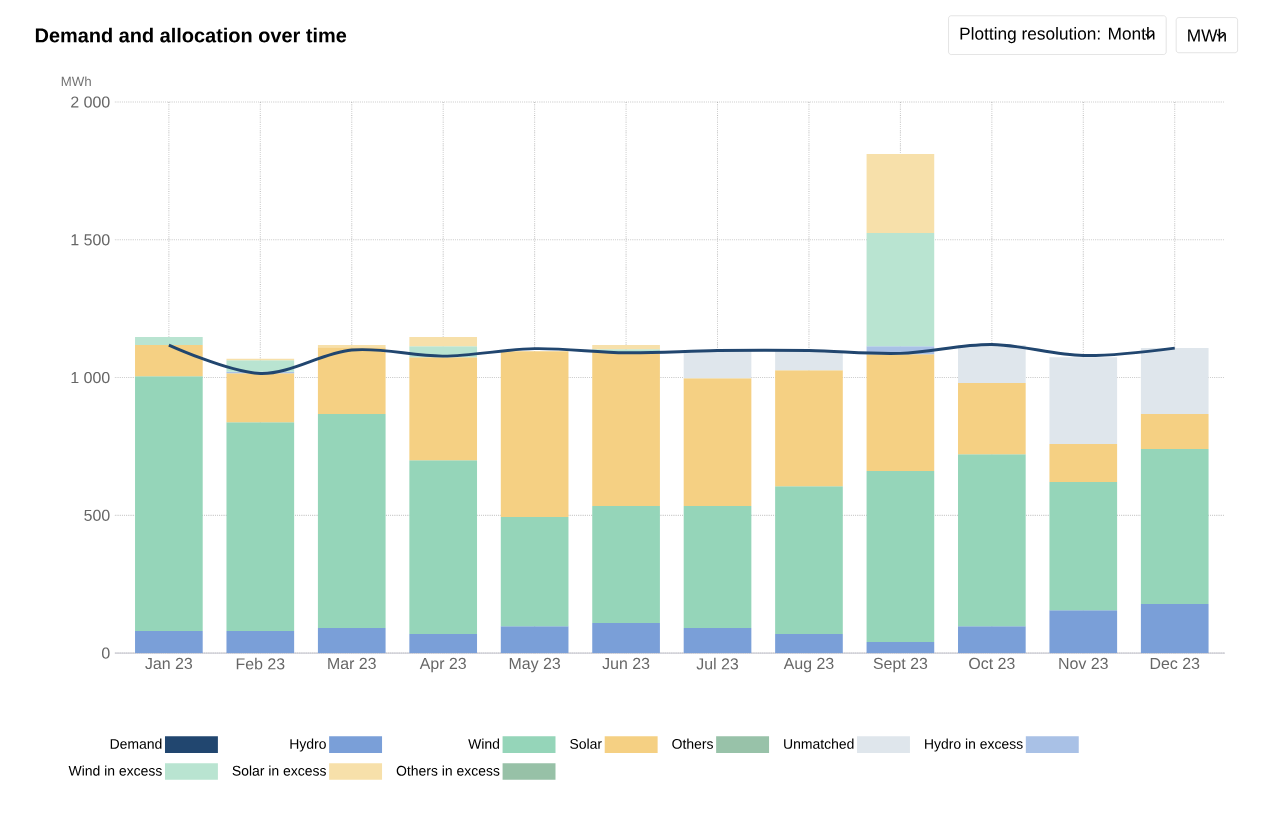 This screenshot has width=1270, height=832. I want to click on x-tick-label: Jan 23, so click(169, 664).